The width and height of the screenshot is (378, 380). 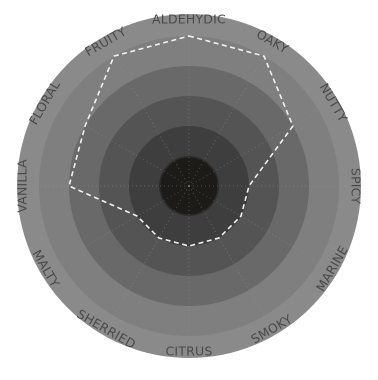 I want to click on spoke-sherried, so click(x=146, y=260).